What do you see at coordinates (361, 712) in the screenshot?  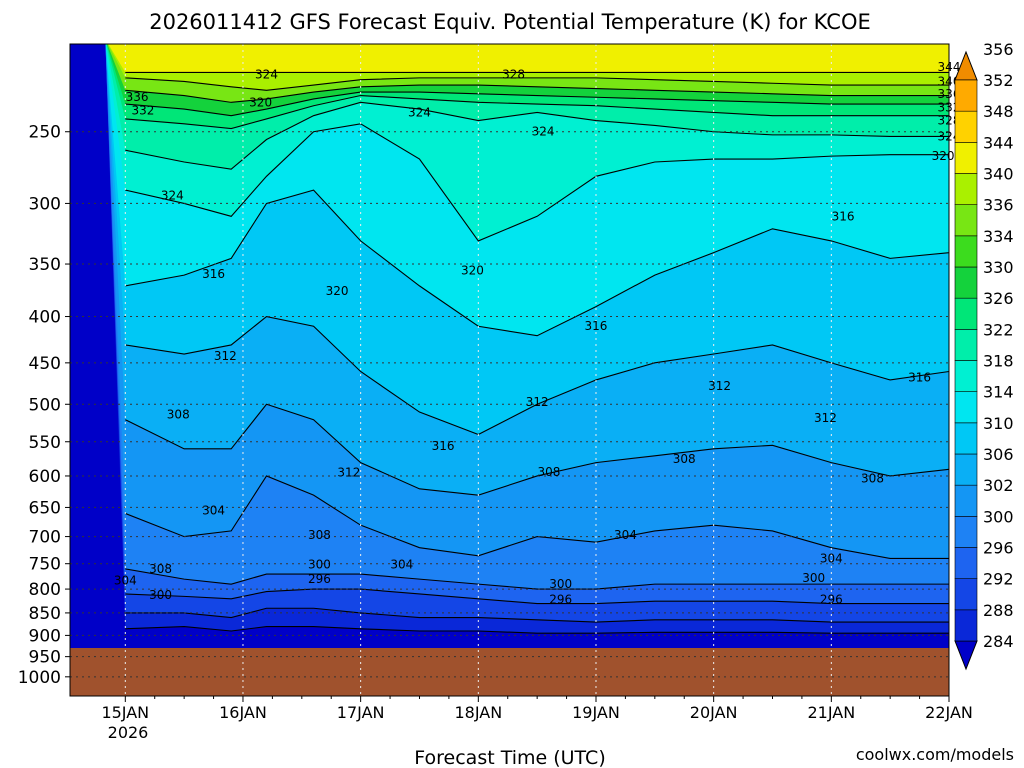 I see `x-tick-label: 17JAN` at bounding box center [361, 712].